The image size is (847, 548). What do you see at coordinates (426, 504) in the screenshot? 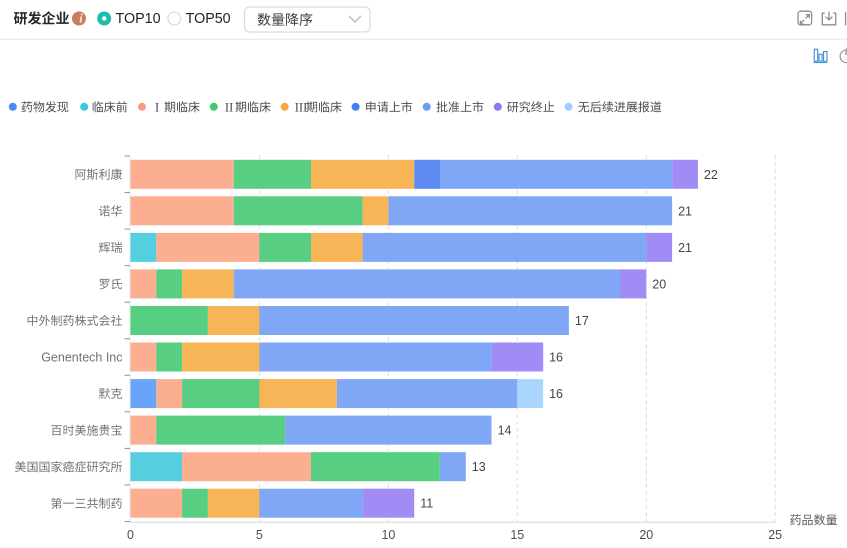
I see `svg-text: 11` at bounding box center [426, 504].